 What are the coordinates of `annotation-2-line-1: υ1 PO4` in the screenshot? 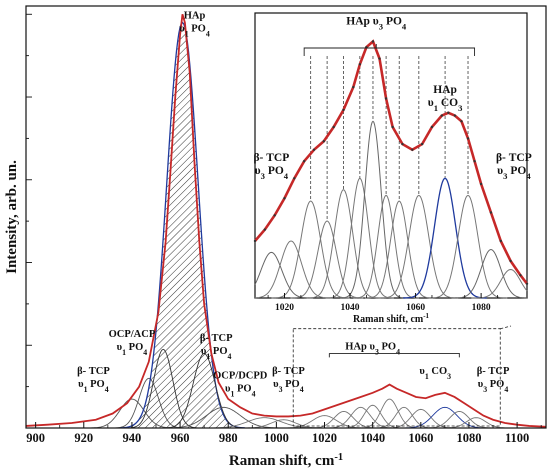 It's located at (93, 386).